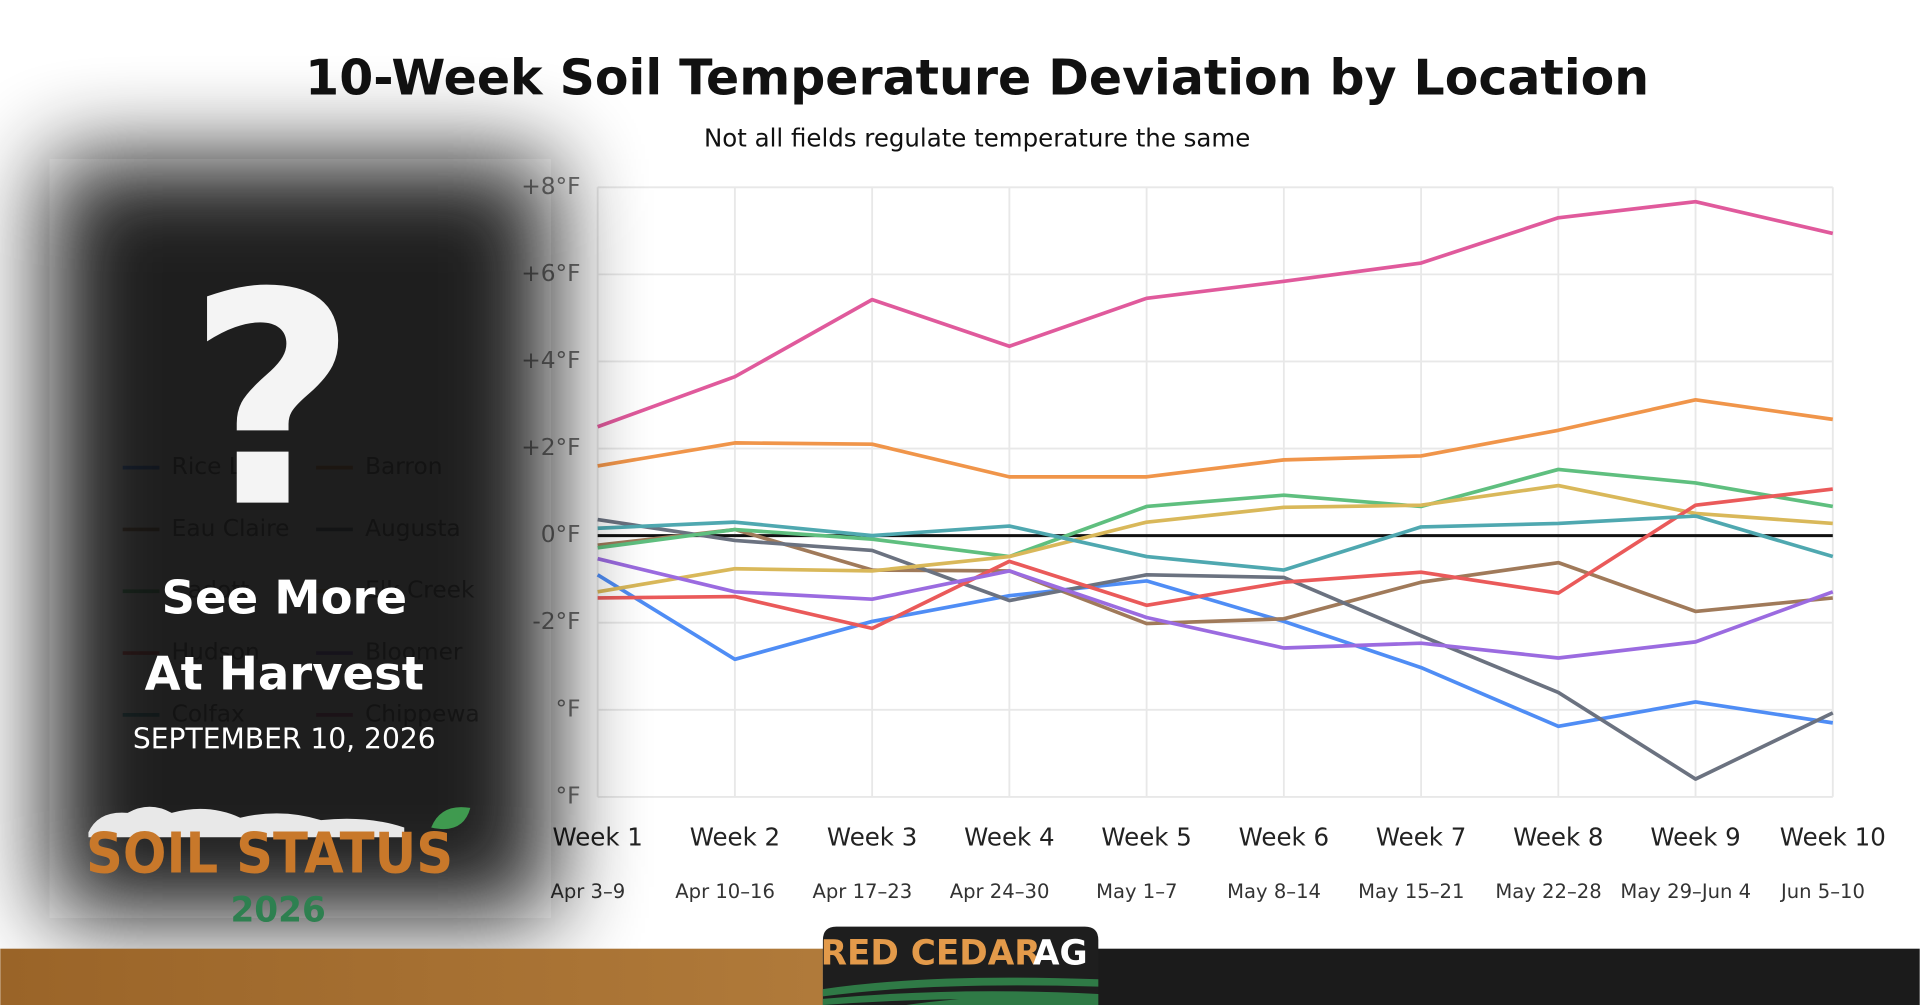  I want to click on x-tick-sublabel: May 22–28, so click(1548, 891).